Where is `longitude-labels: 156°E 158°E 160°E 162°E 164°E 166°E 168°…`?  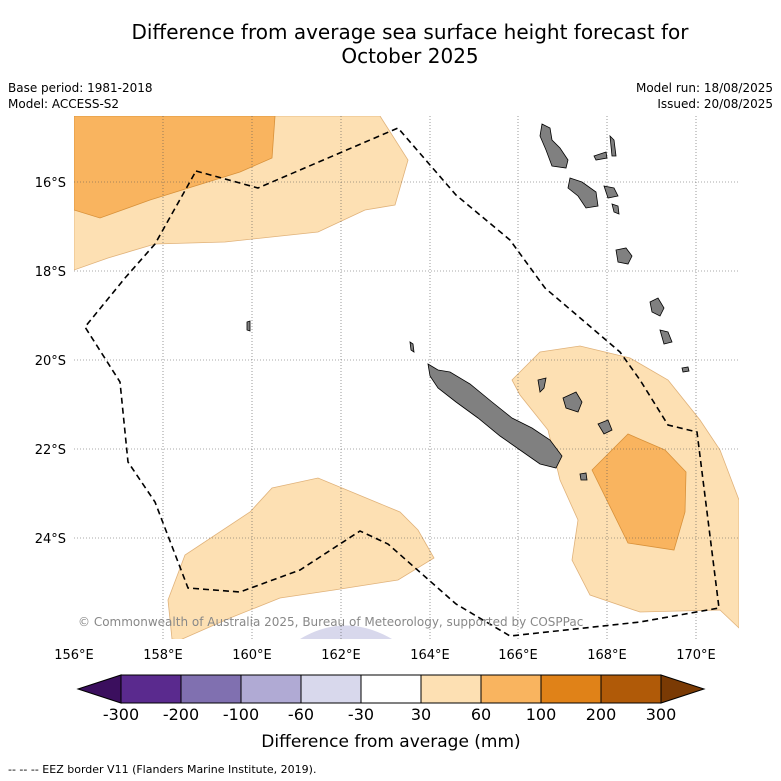
longitude-labels: 156°E 158°E 160°E 162°E 164°E 166°E 168°… is located at coordinates (385, 655).